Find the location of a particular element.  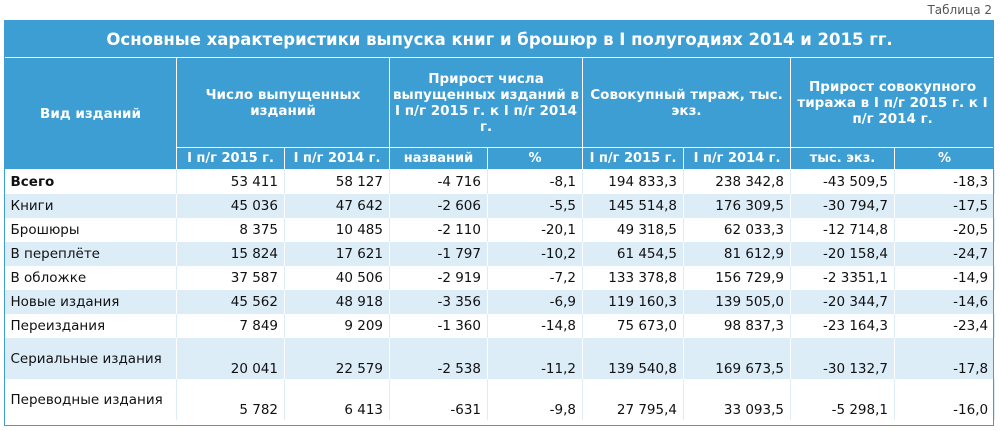

cell: -14,8 is located at coordinates (535, 326).